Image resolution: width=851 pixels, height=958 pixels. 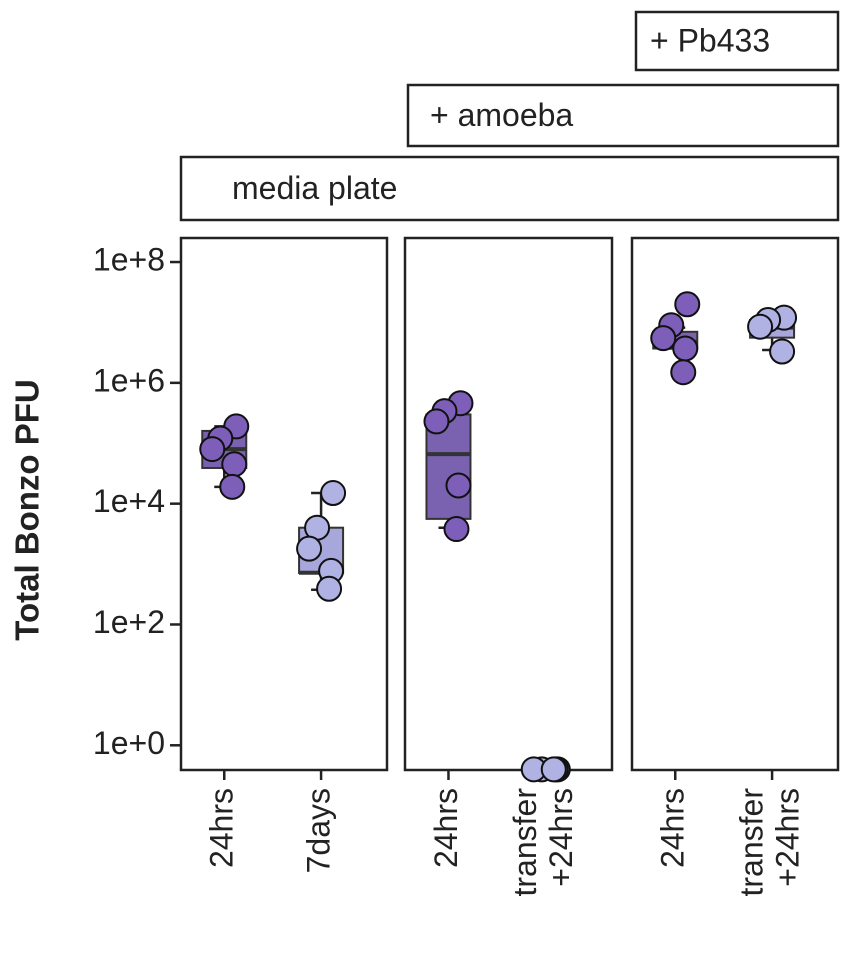 What do you see at coordinates (129, 743) in the screenshot?
I see `y-tick-label: 1e+0` at bounding box center [129, 743].